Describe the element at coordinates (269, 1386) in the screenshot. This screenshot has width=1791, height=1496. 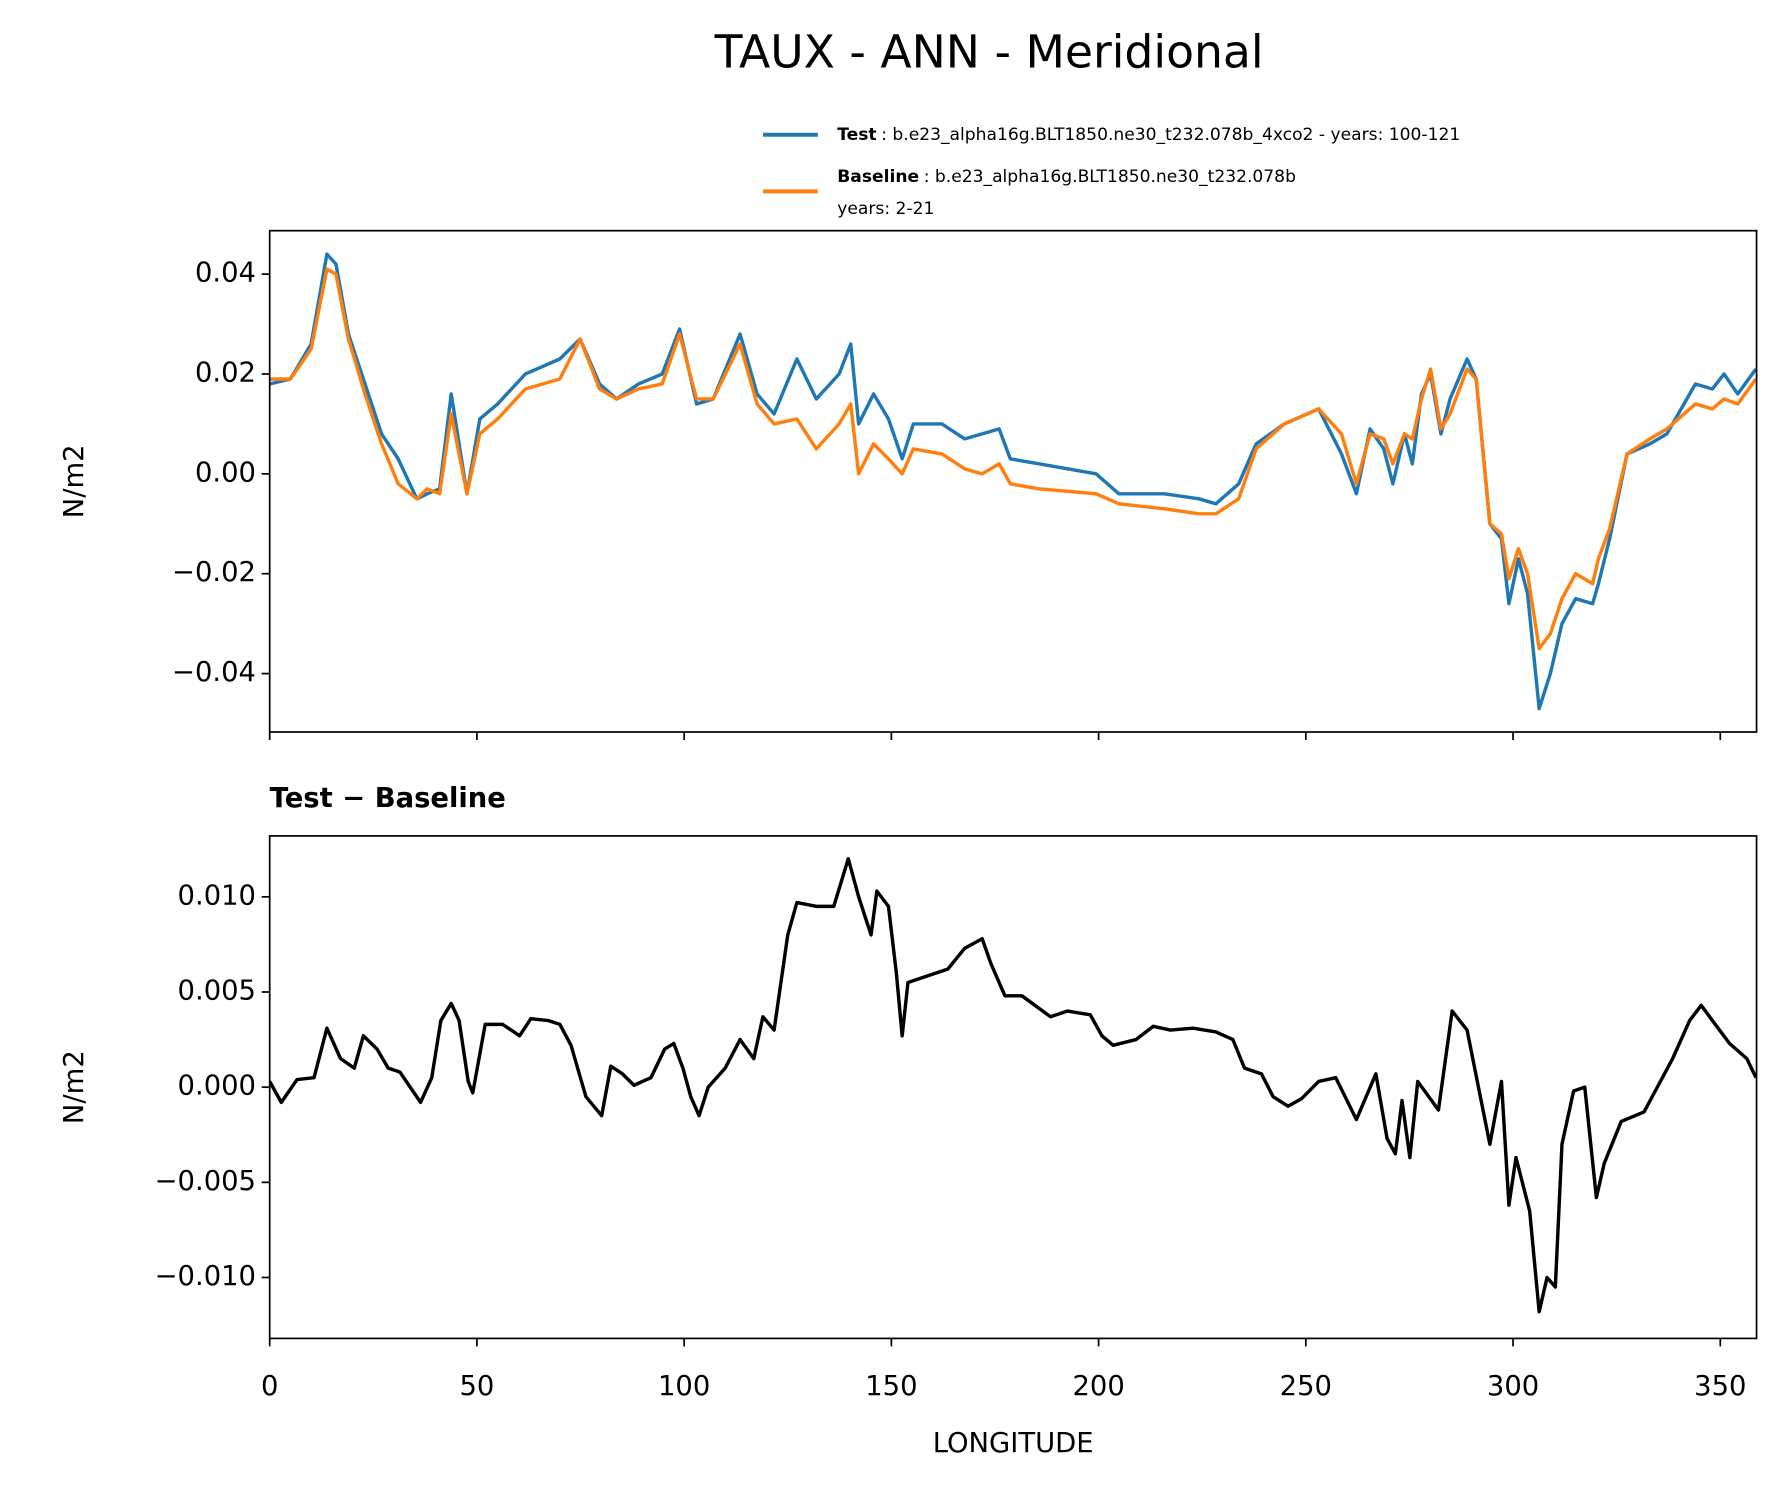
I see `x-tick-label: 0` at that location.